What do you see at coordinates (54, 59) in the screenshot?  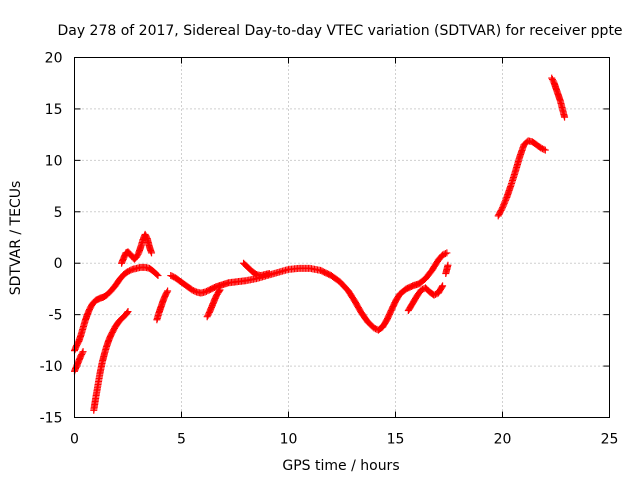 I see `y-tick-label: 20` at bounding box center [54, 59].